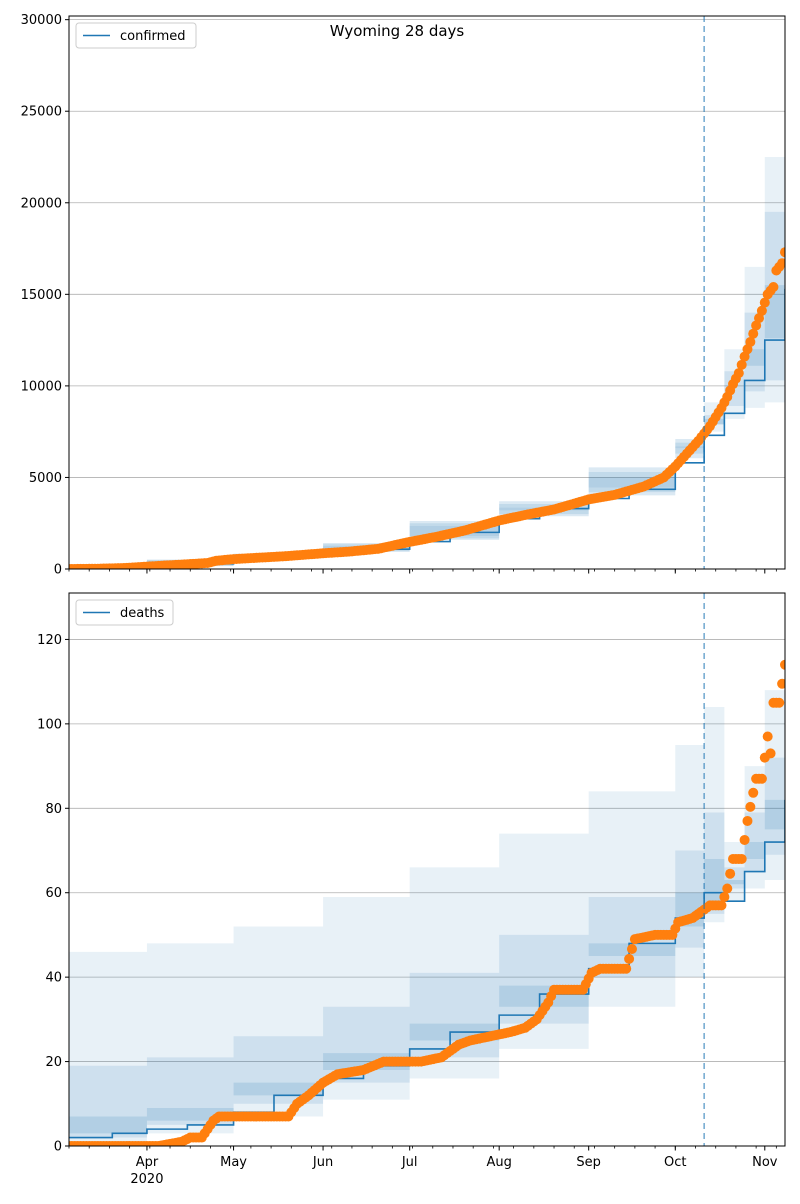  Describe the element at coordinates (153, 36) in the screenshot. I see `legend-label: confirmed` at that location.